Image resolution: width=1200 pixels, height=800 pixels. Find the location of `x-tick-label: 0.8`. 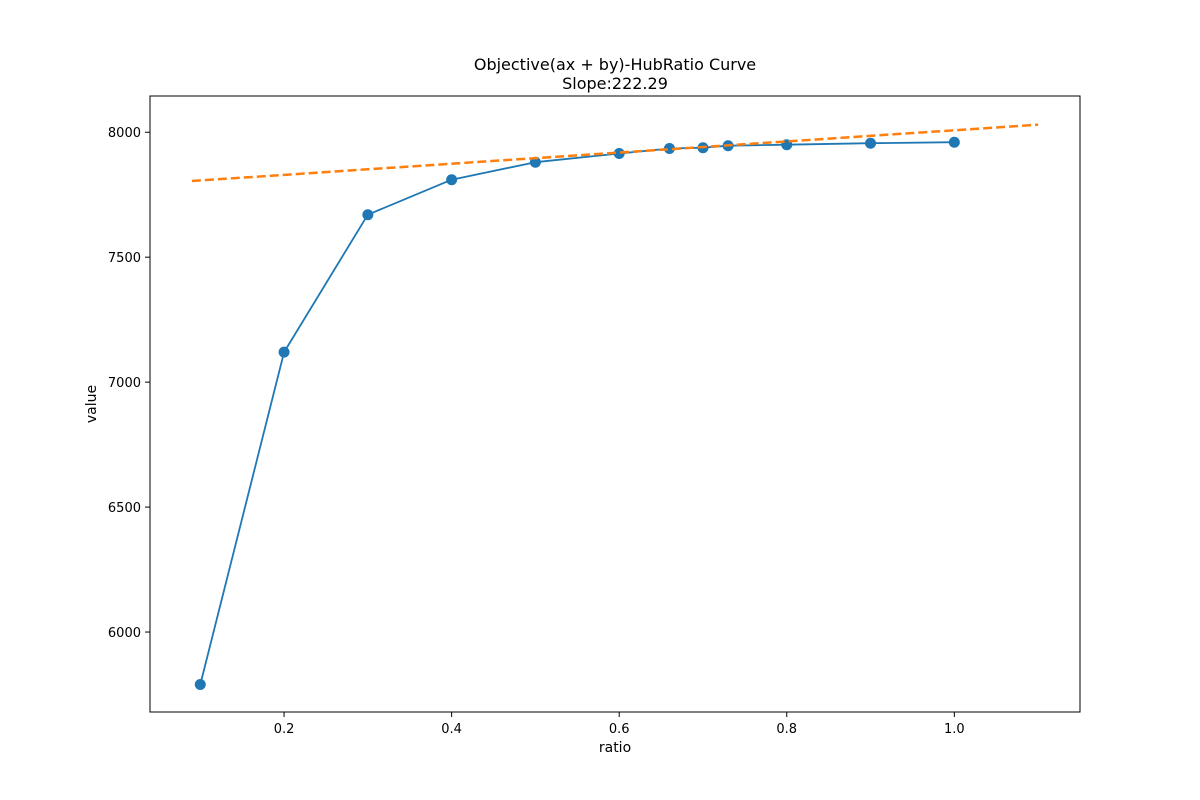

x-tick-label: 0.8 is located at coordinates (786, 729).